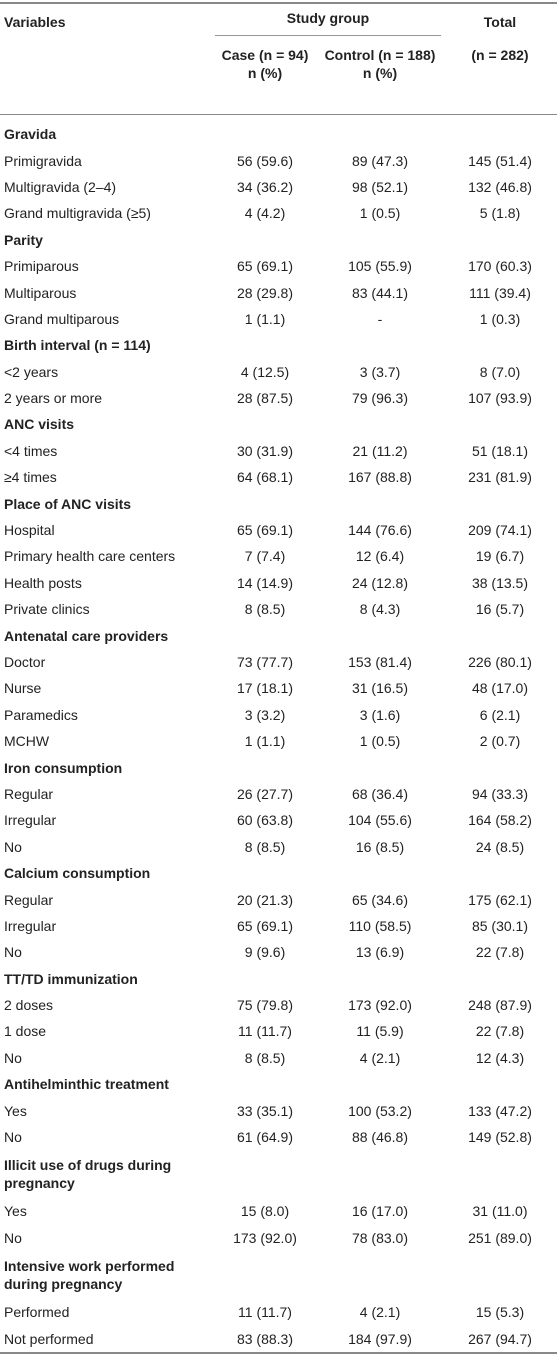 The width and height of the screenshot is (557, 1358). I want to click on value-cell: 31 (16.5), so click(380, 688).